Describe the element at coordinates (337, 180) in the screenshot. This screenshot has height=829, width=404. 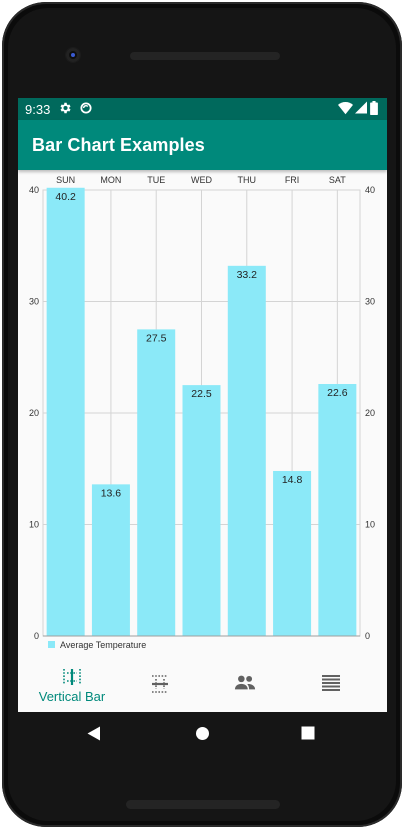
I see `x-tick-label: SAT` at that location.